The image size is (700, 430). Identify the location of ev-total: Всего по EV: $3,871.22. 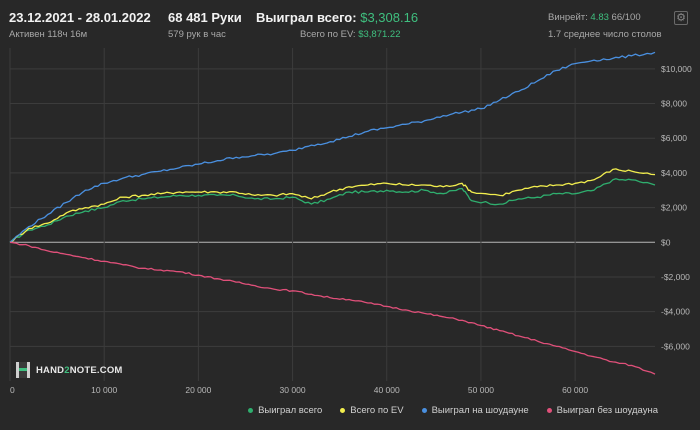
(350, 34).